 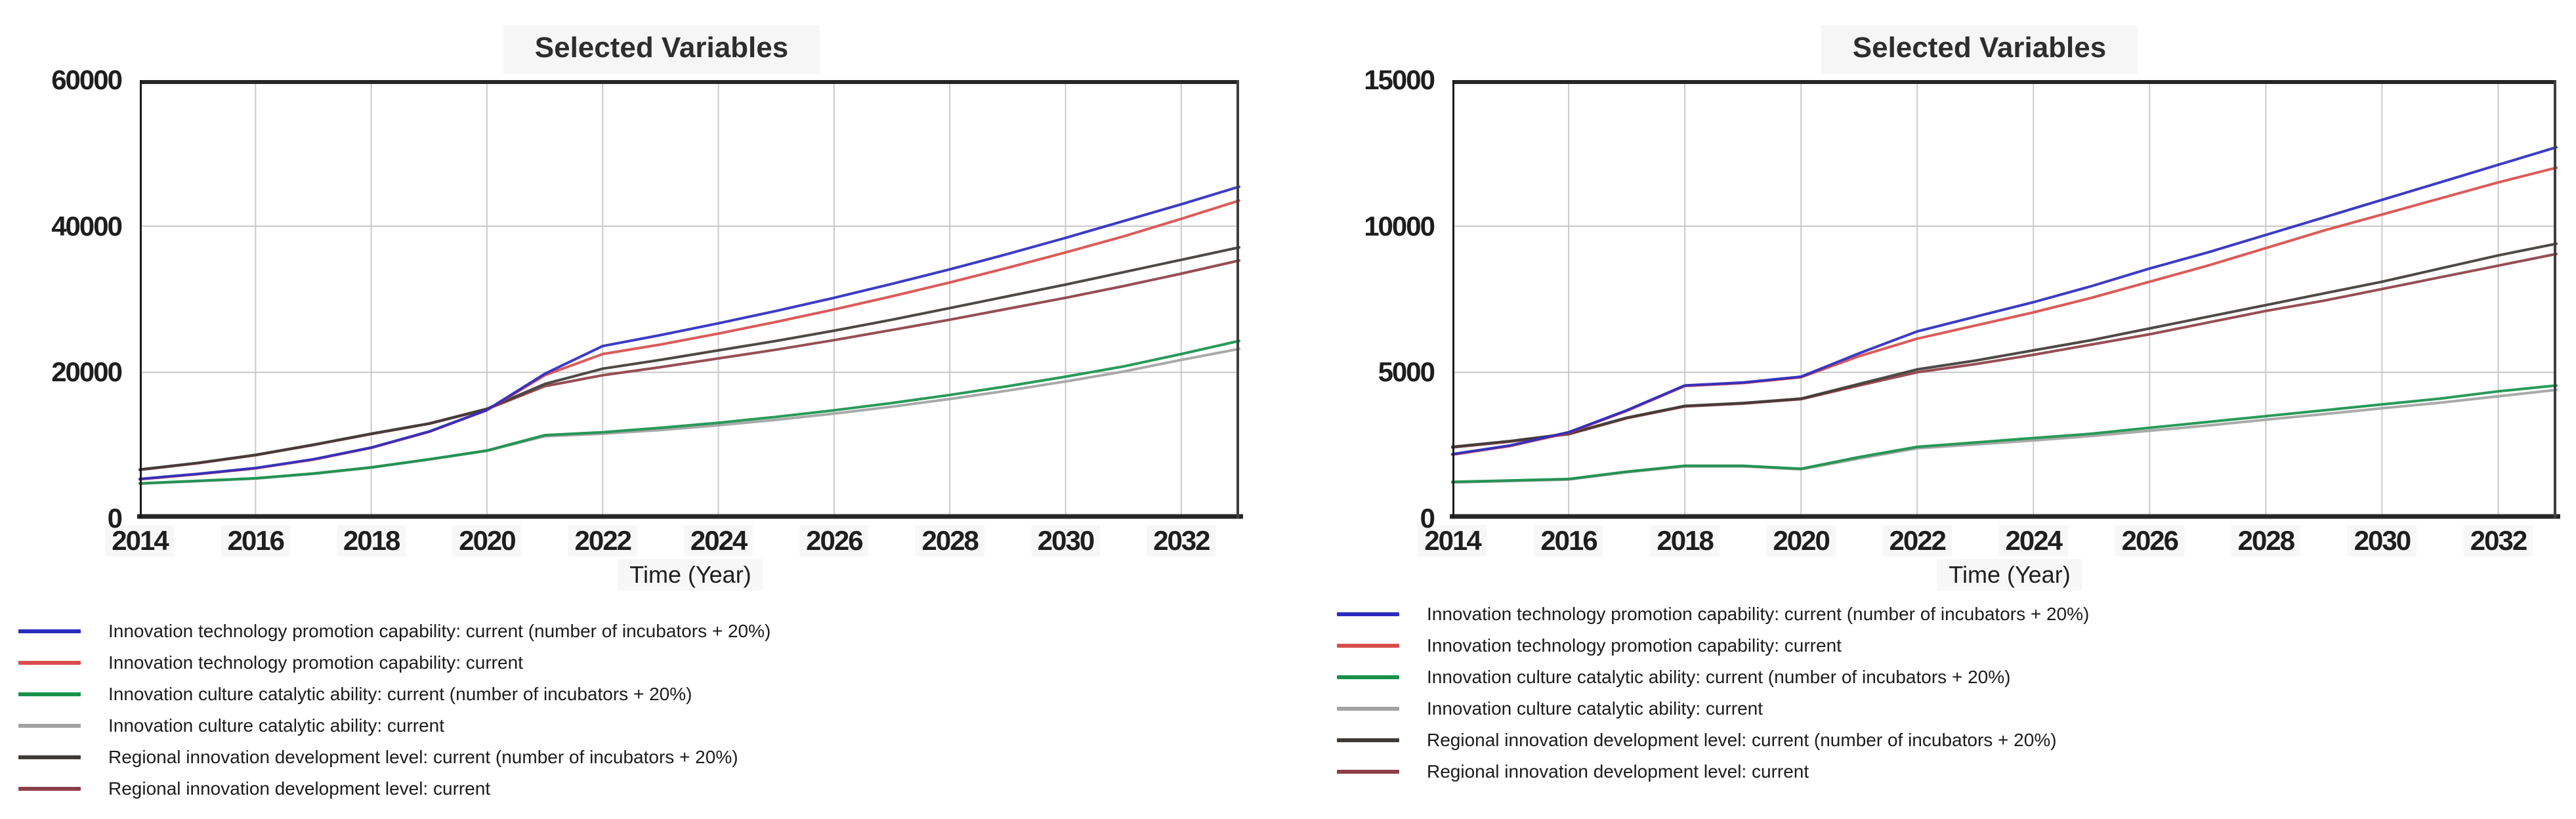 What do you see at coordinates (1399, 79) in the screenshot?
I see `y-tick-label: 15000` at bounding box center [1399, 79].